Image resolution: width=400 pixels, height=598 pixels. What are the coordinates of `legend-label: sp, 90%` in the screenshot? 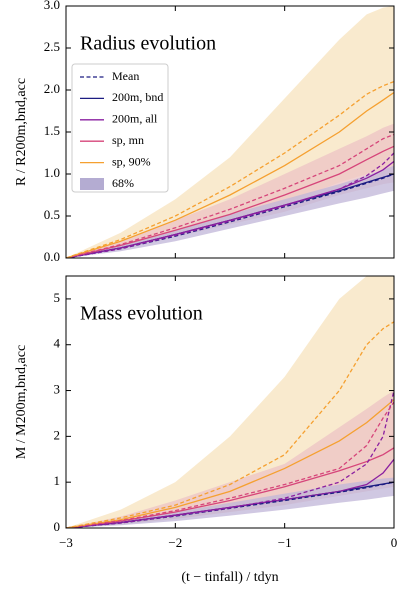 It's located at (131, 161).